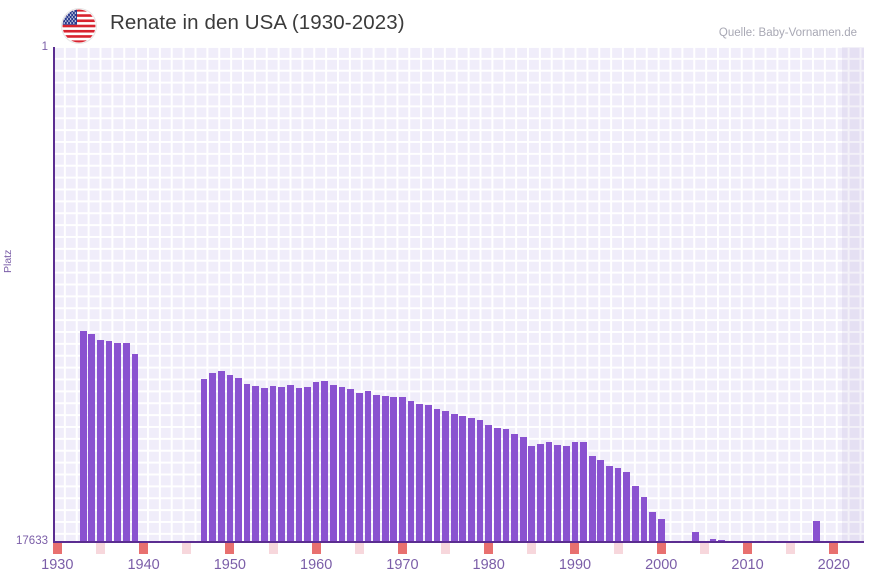 This screenshot has height=587, width=873. What do you see at coordinates (79, 26) in the screenshot?
I see `us-flag-icon` at bounding box center [79, 26].